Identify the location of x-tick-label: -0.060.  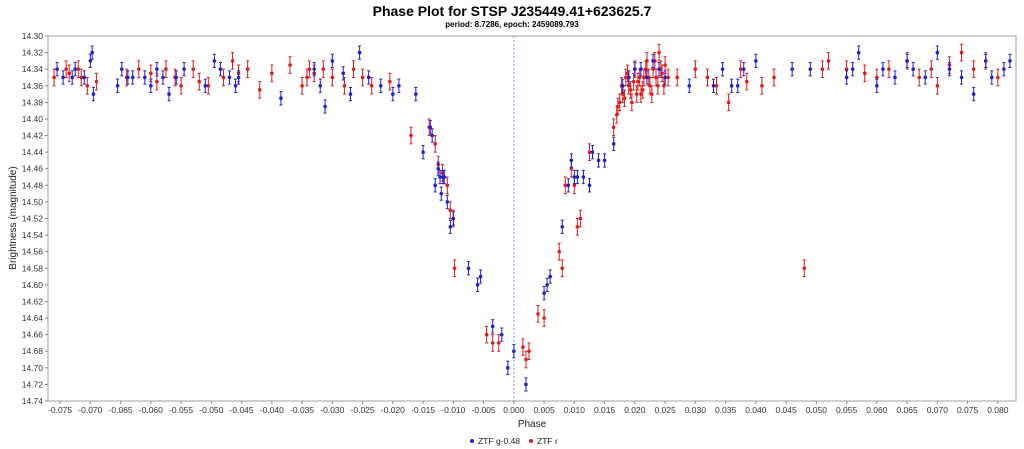
(151, 410).